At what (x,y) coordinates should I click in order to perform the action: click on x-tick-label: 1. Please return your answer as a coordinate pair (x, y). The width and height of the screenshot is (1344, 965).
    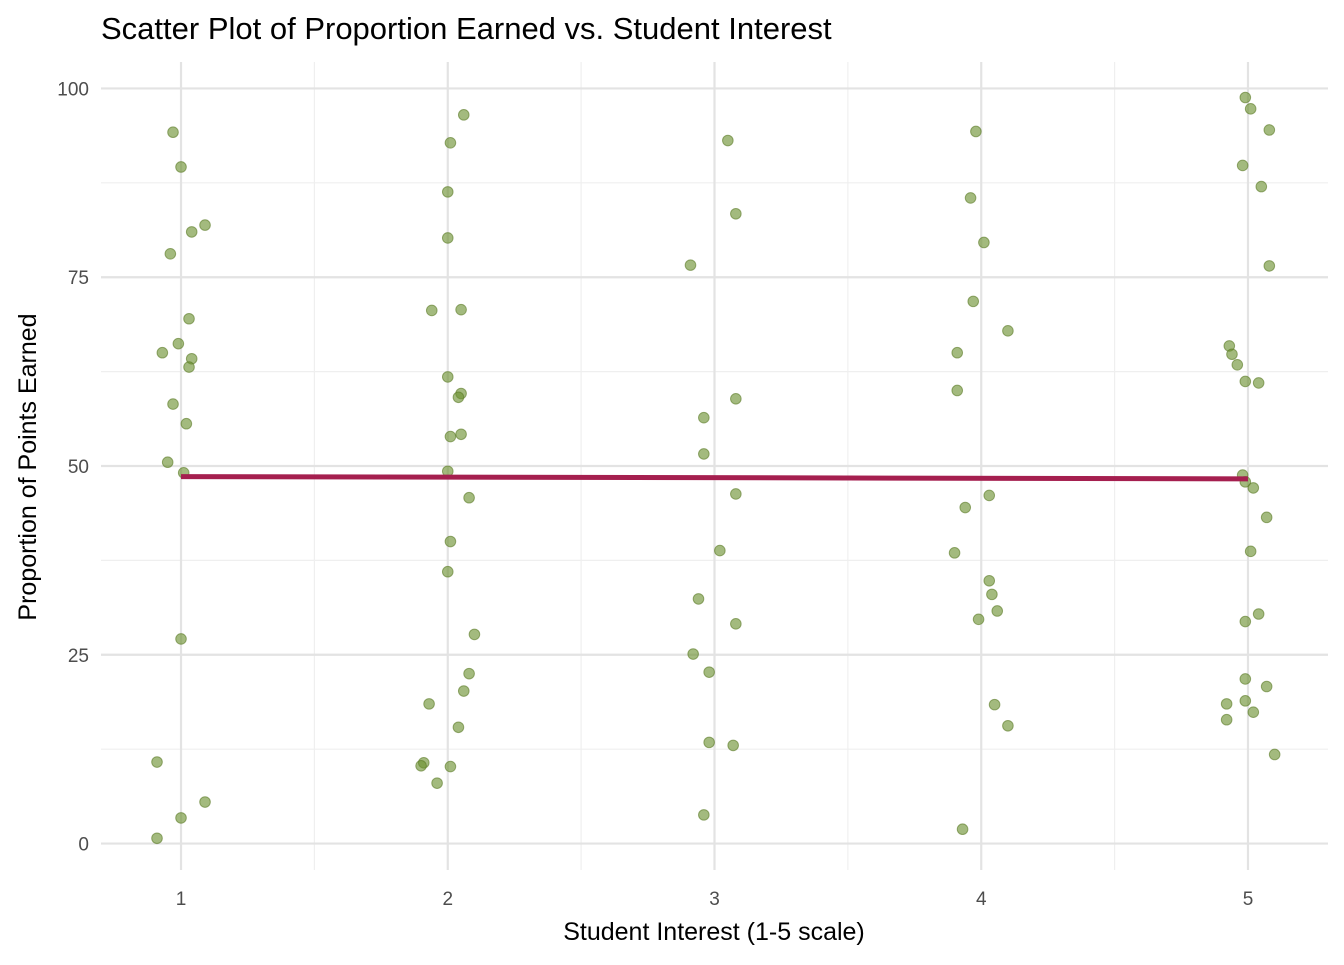
    Looking at the image, I should click on (181, 899).